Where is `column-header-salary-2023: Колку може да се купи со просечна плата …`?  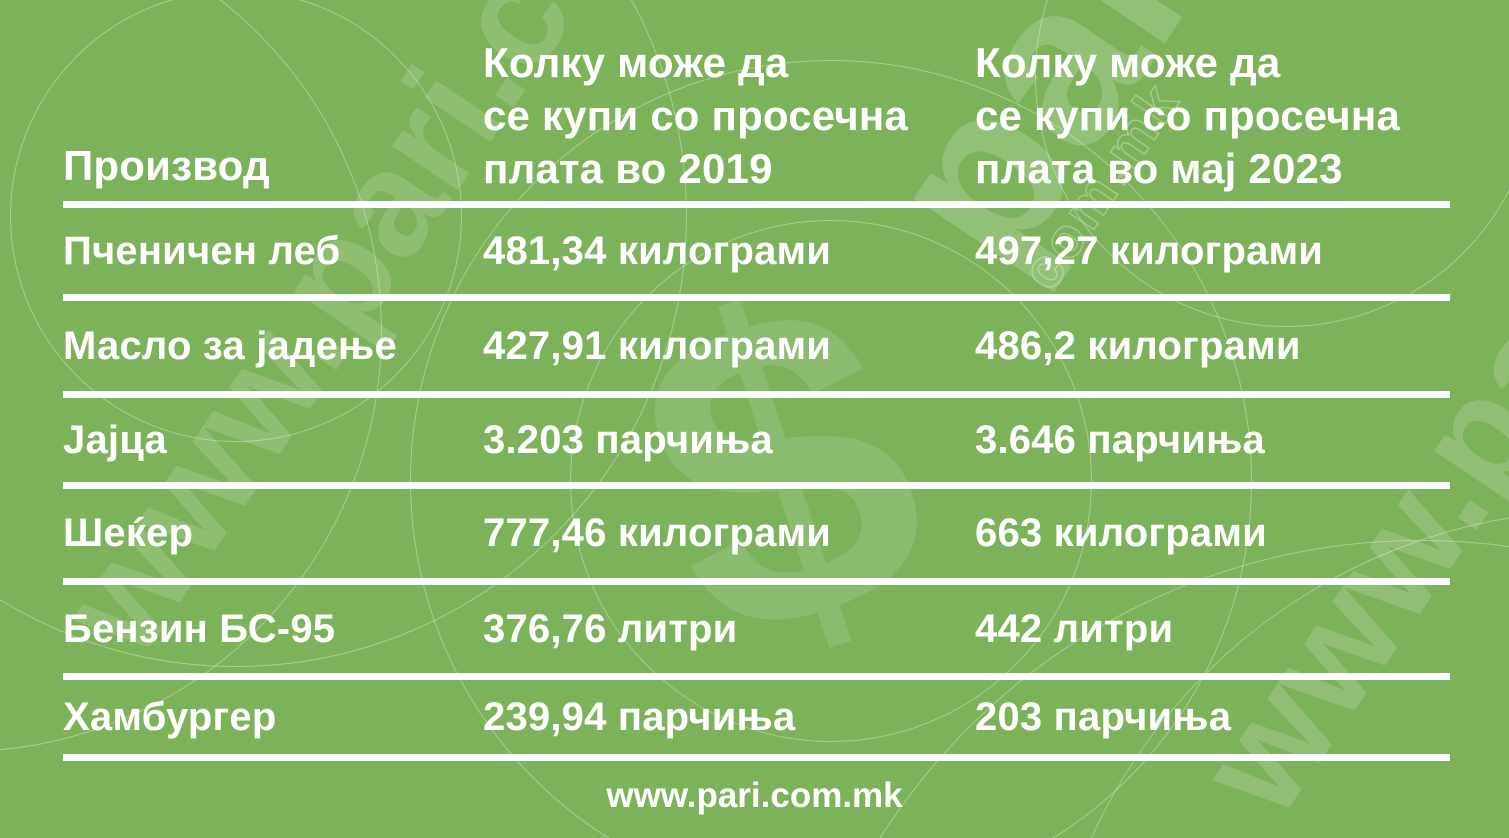
column-header-salary-2023: Колку може да се купи со просечна плата … is located at coordinates (1188, 115).